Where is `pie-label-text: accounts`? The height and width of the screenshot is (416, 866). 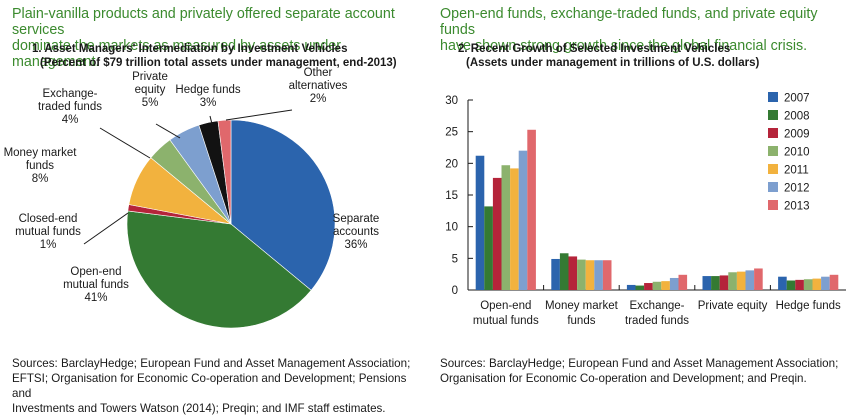
pie-label-text: accounts is located at coordinates (356, 232).